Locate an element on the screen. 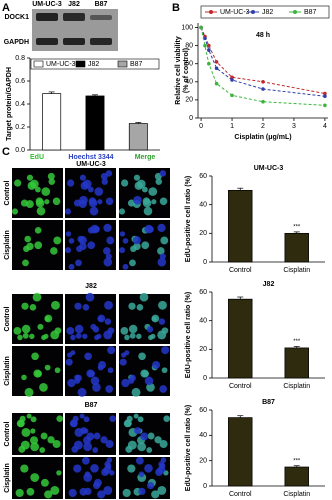  panel-label: C is located at coordinates (6, 152).